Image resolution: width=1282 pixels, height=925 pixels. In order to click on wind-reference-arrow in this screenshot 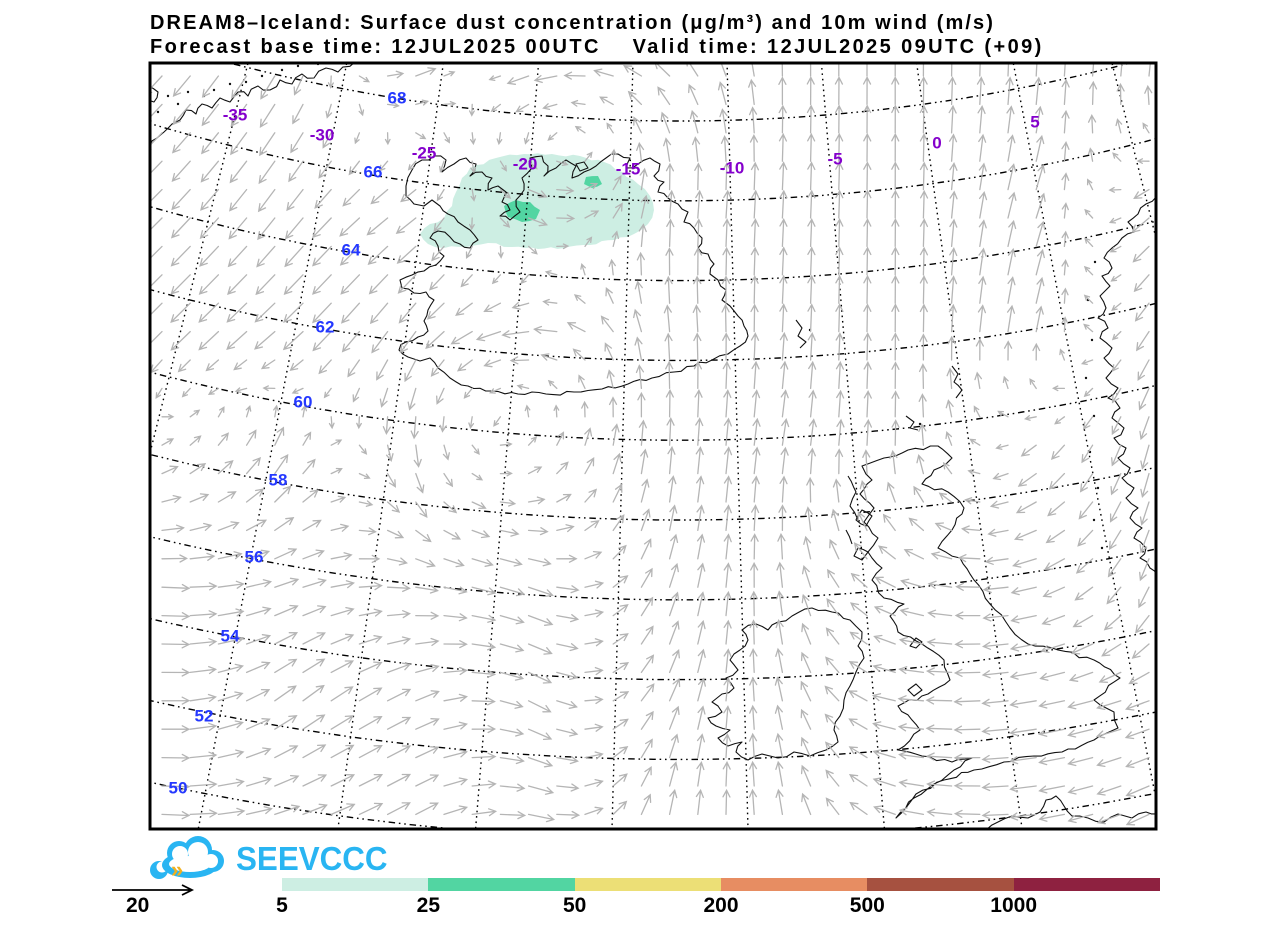, I will do `click(153, 890)`.